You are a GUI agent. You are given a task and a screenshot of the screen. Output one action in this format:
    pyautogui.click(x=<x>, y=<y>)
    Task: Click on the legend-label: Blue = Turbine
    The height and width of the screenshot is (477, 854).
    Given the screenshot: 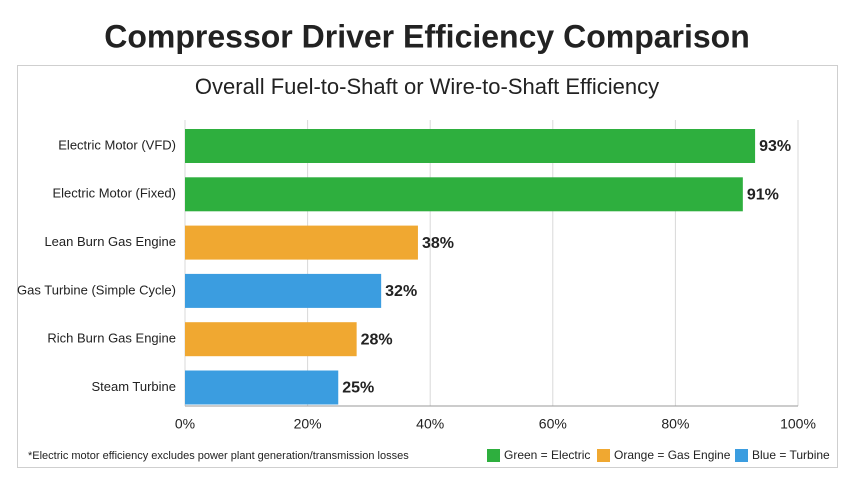 What is the action you would take?
    pyautogui.click(x=791, y=455)
    